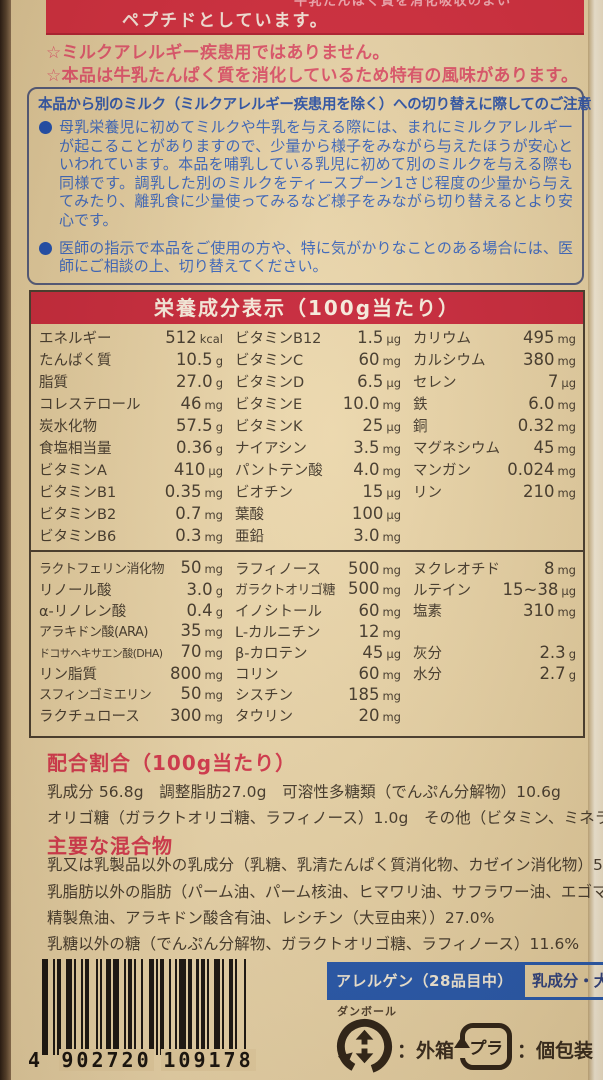 The height and width of the screenshot is (1080, 603). I want to click on nutrient-value: 70 mg, so click(201, 651).